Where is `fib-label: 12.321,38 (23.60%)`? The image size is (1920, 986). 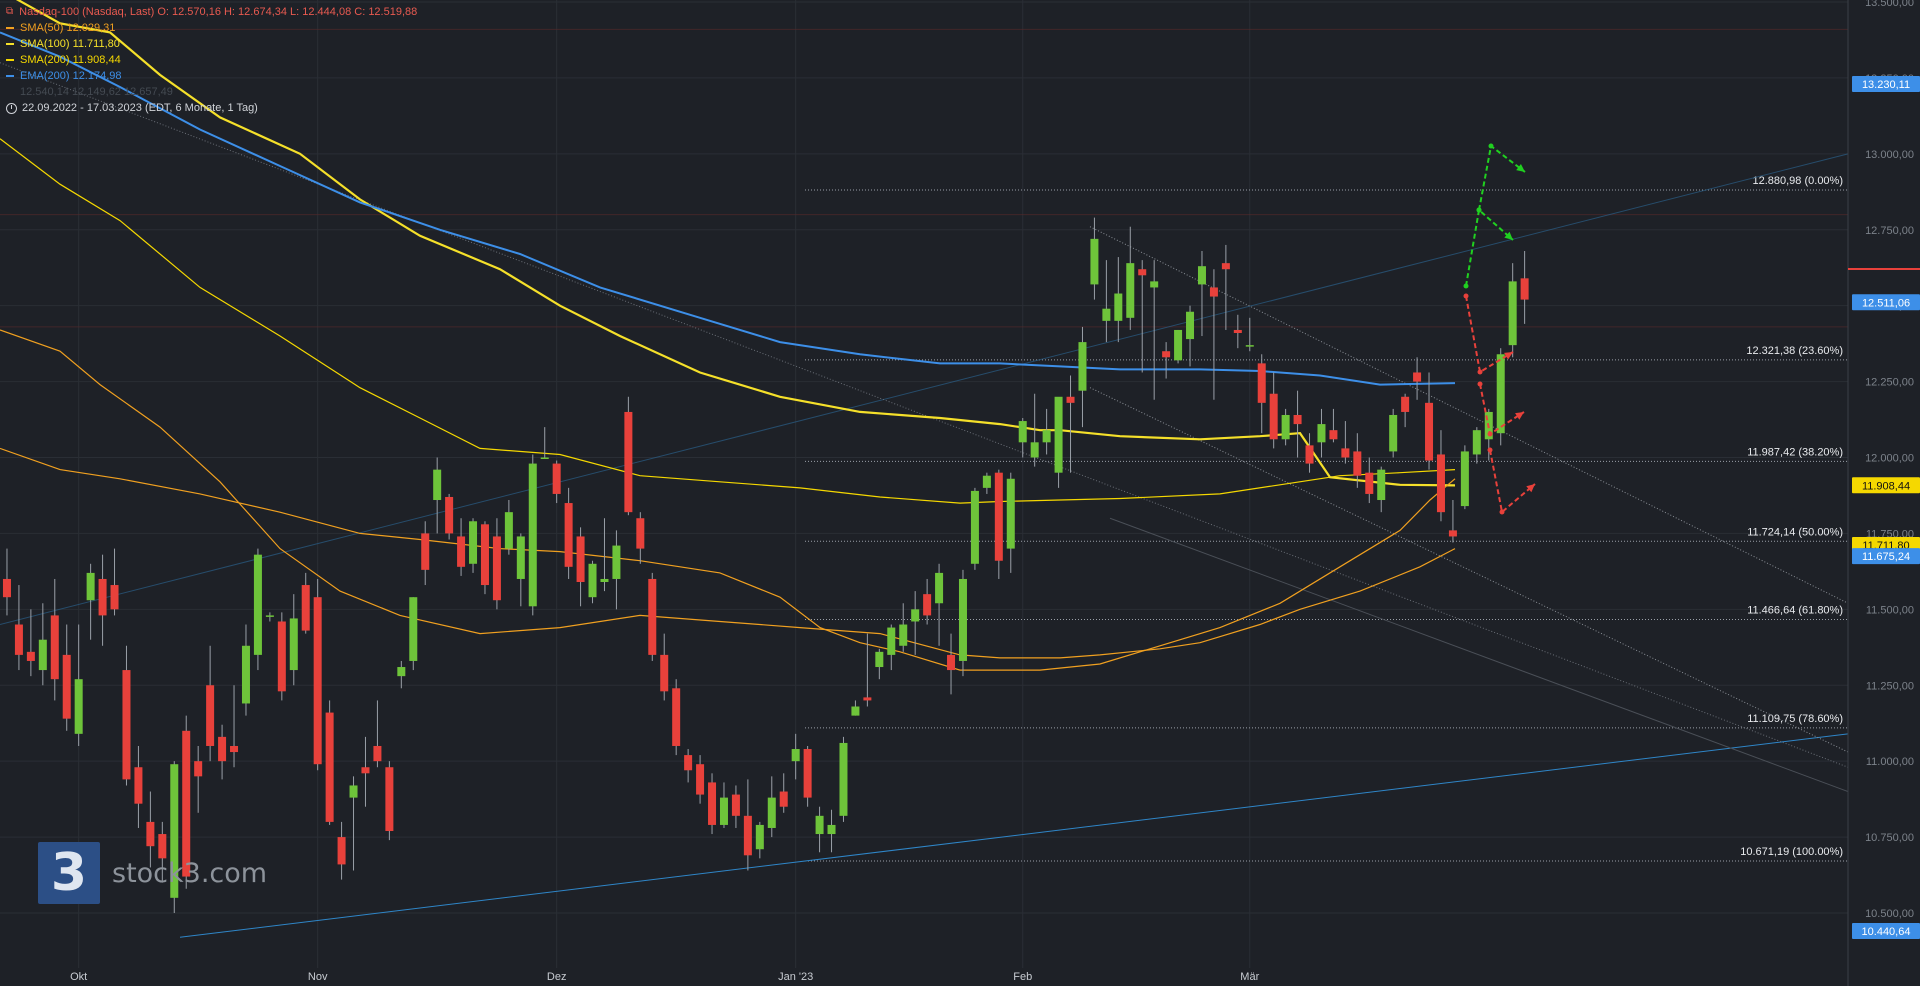 fib-label: 12.321,38 (23.60%) is located at coordinates (1794, 351).